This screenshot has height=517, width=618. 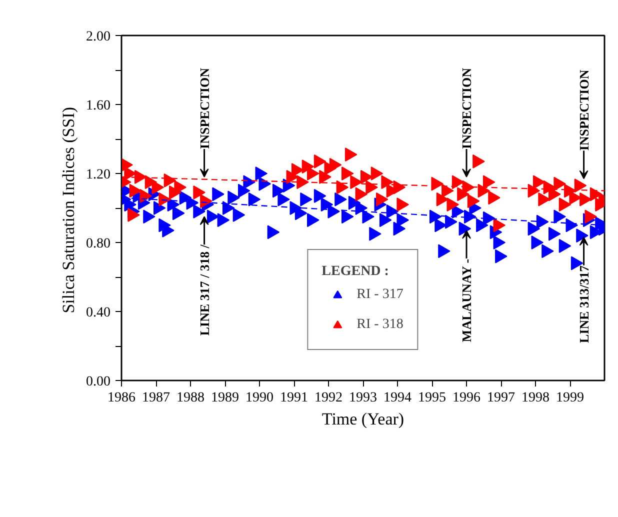 What do you see at coordinates (466, 398) in the screenshot?
I see `x-tick-label: 1996` at bounding box center [466, 398].